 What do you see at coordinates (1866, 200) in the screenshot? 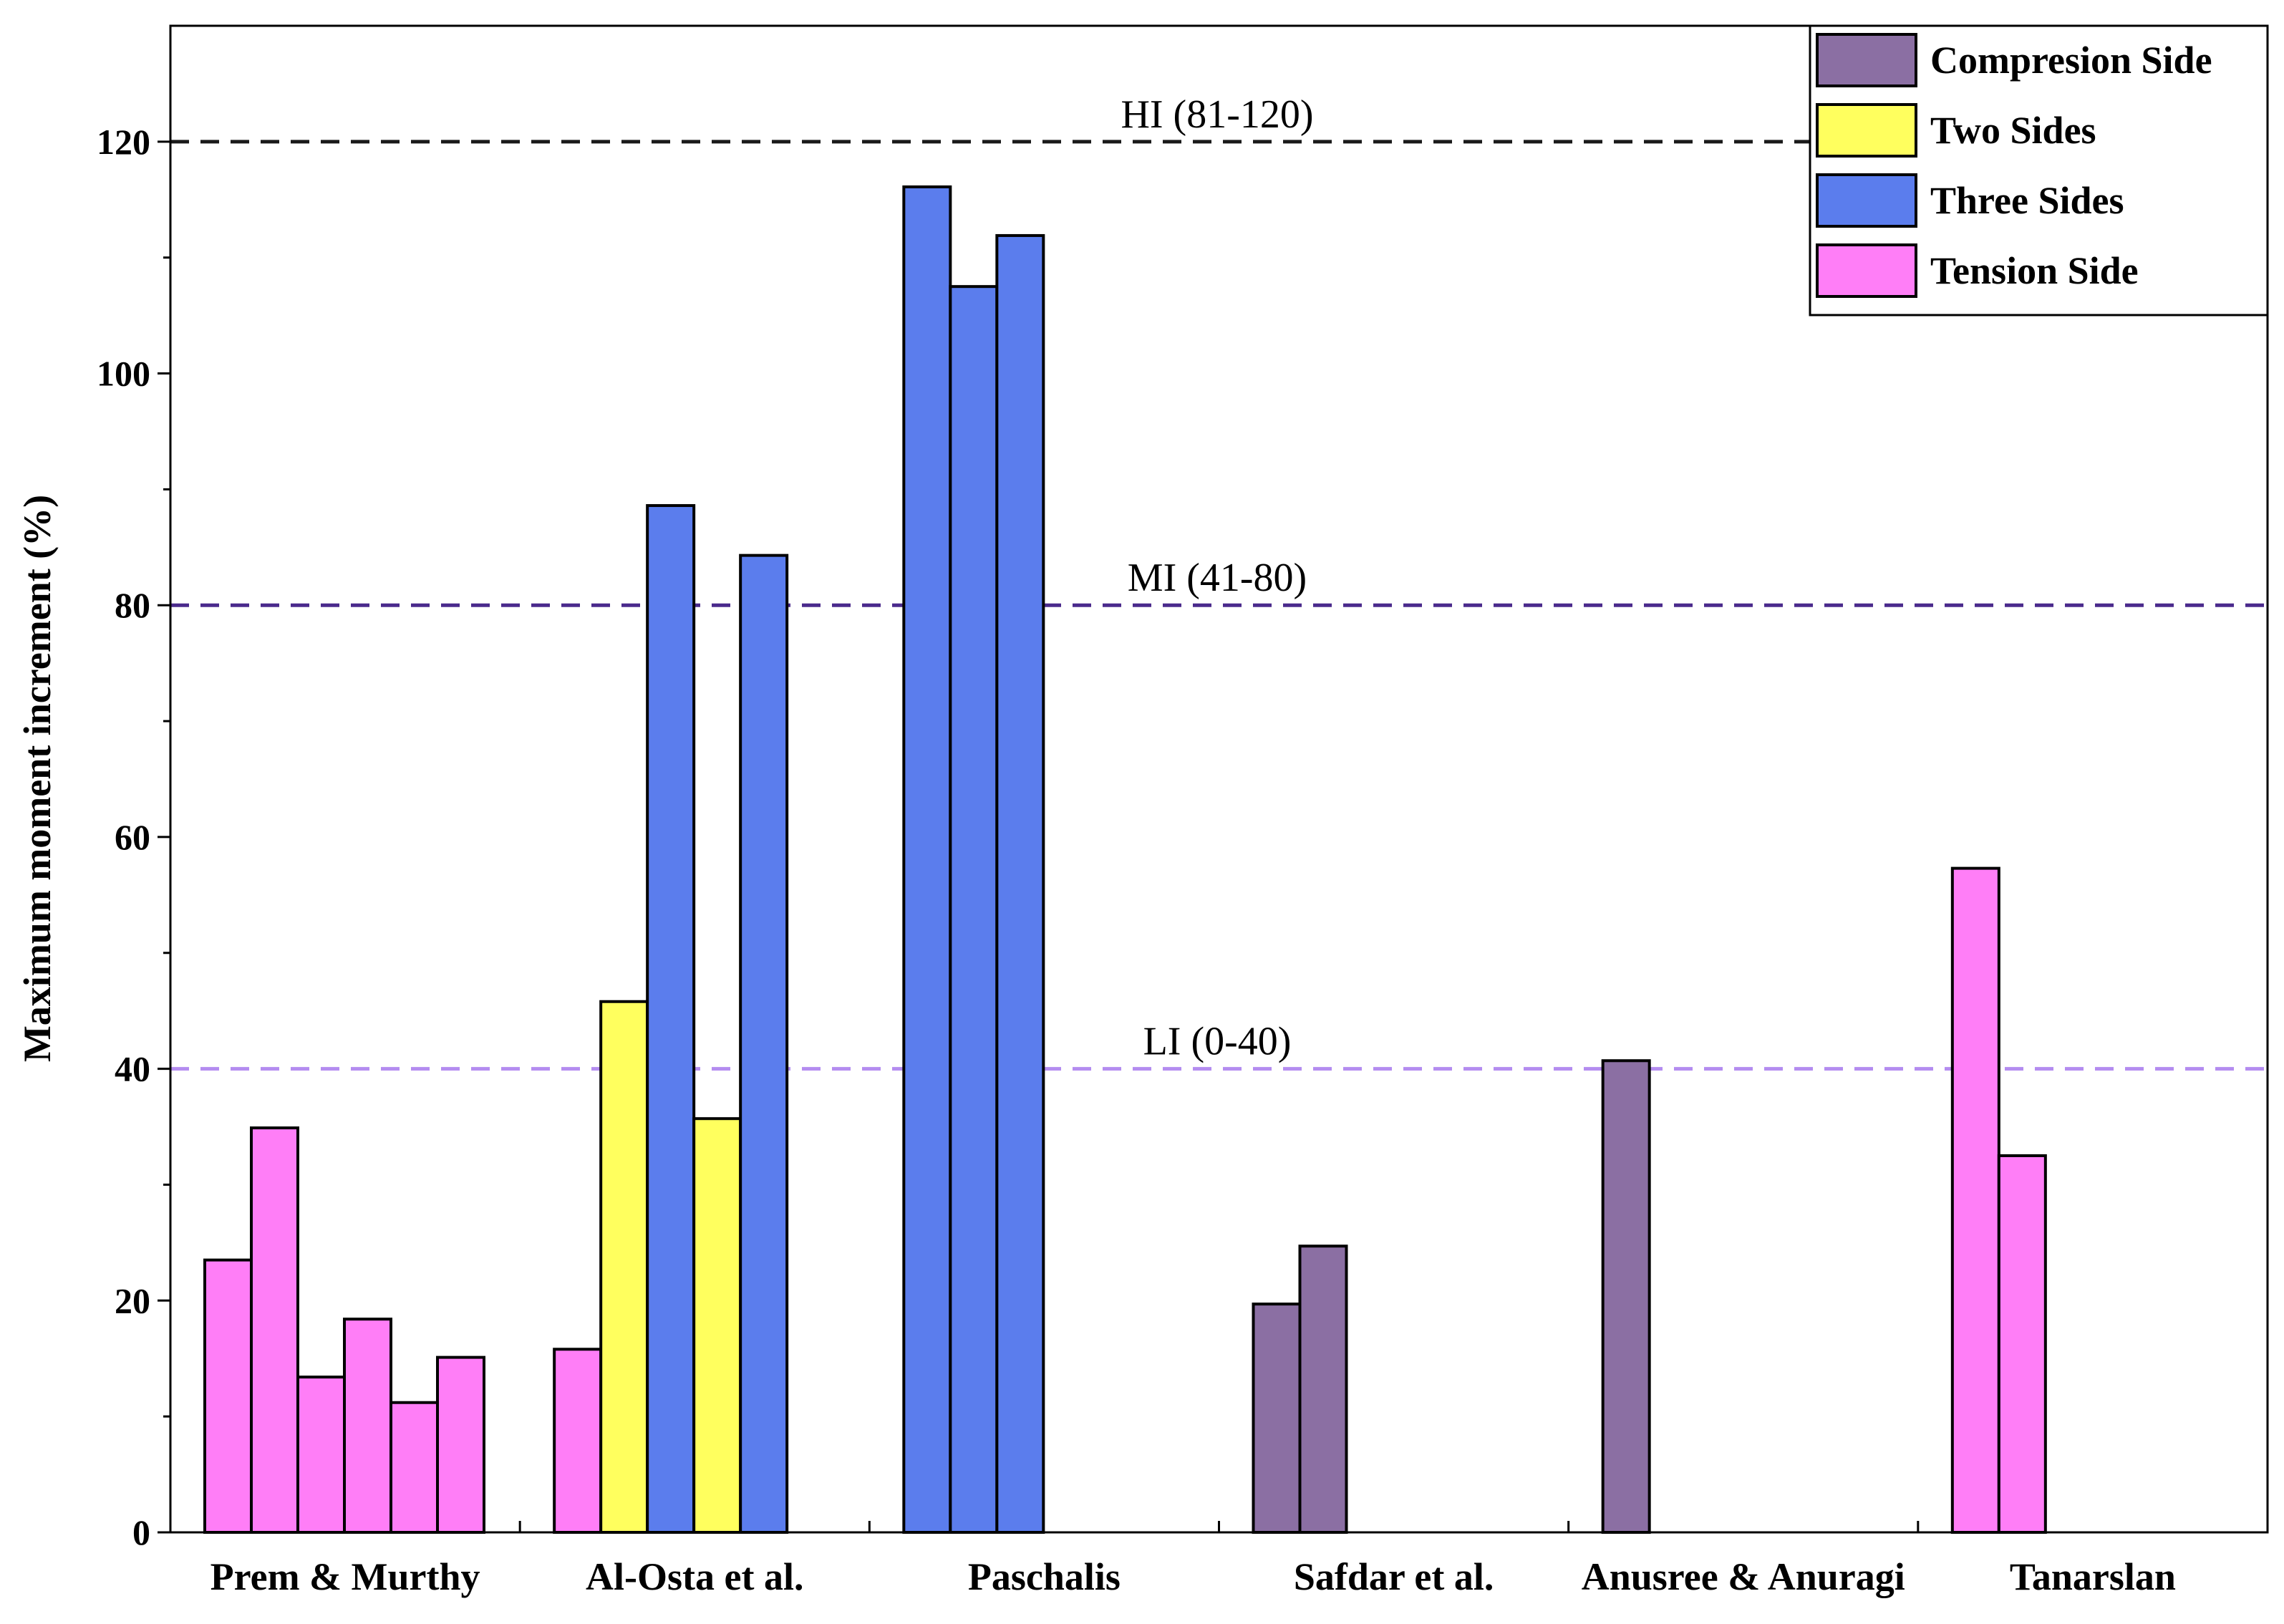
I see `legend-swatch-three-sides` at bounding box center [1866, 200].